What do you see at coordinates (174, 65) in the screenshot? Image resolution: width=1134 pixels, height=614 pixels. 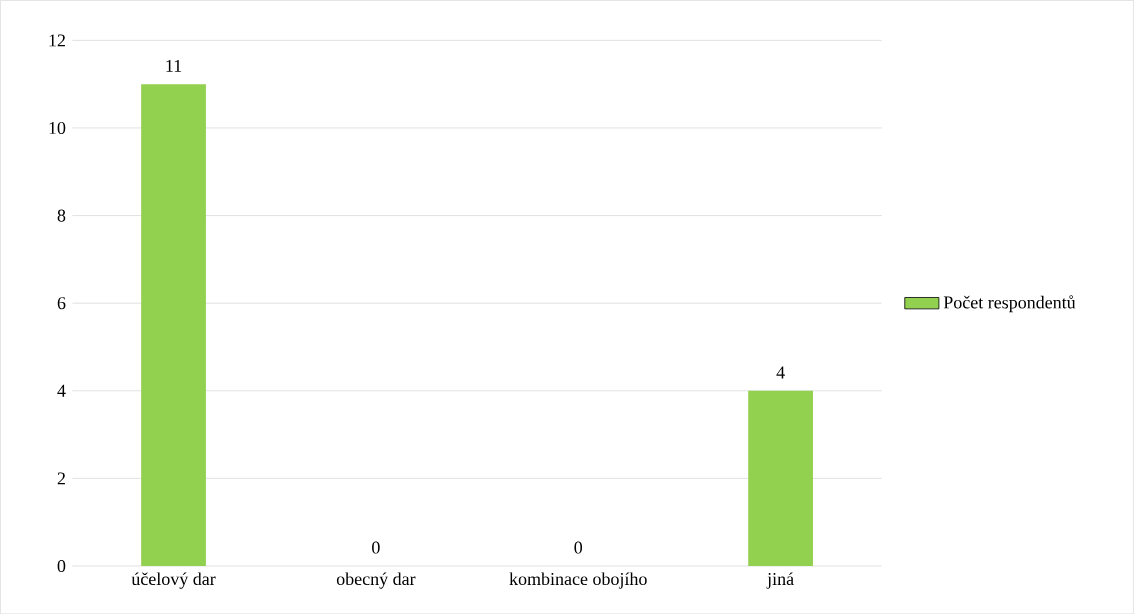 I see `data-label: 11` at bounding box center [174, 65].